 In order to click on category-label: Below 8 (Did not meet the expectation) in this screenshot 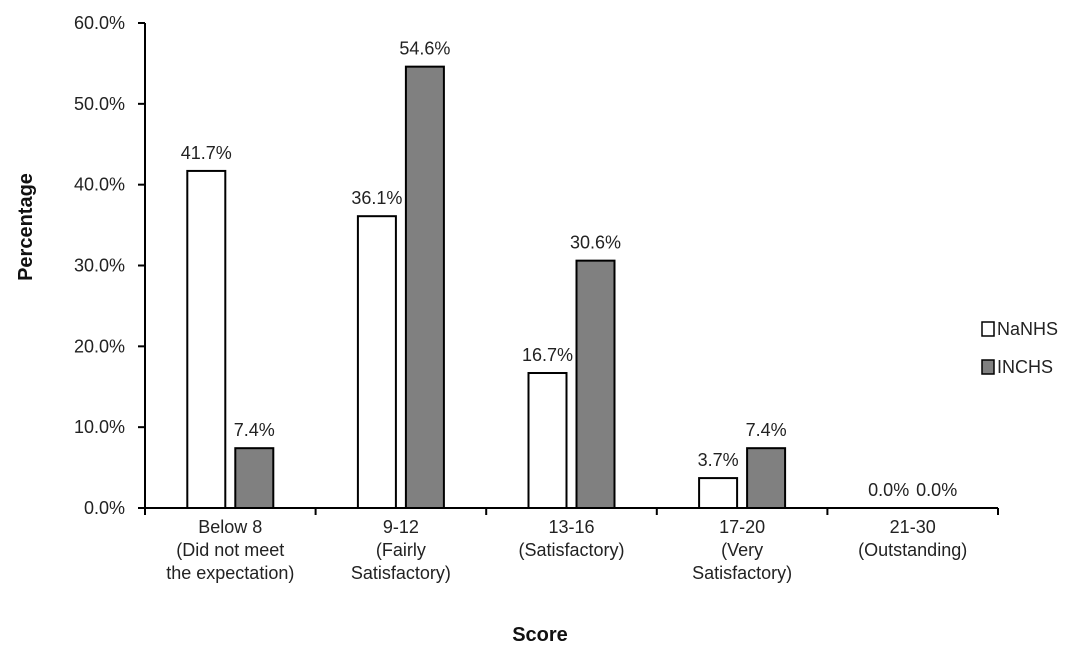, I will do `click(230, 550)`.